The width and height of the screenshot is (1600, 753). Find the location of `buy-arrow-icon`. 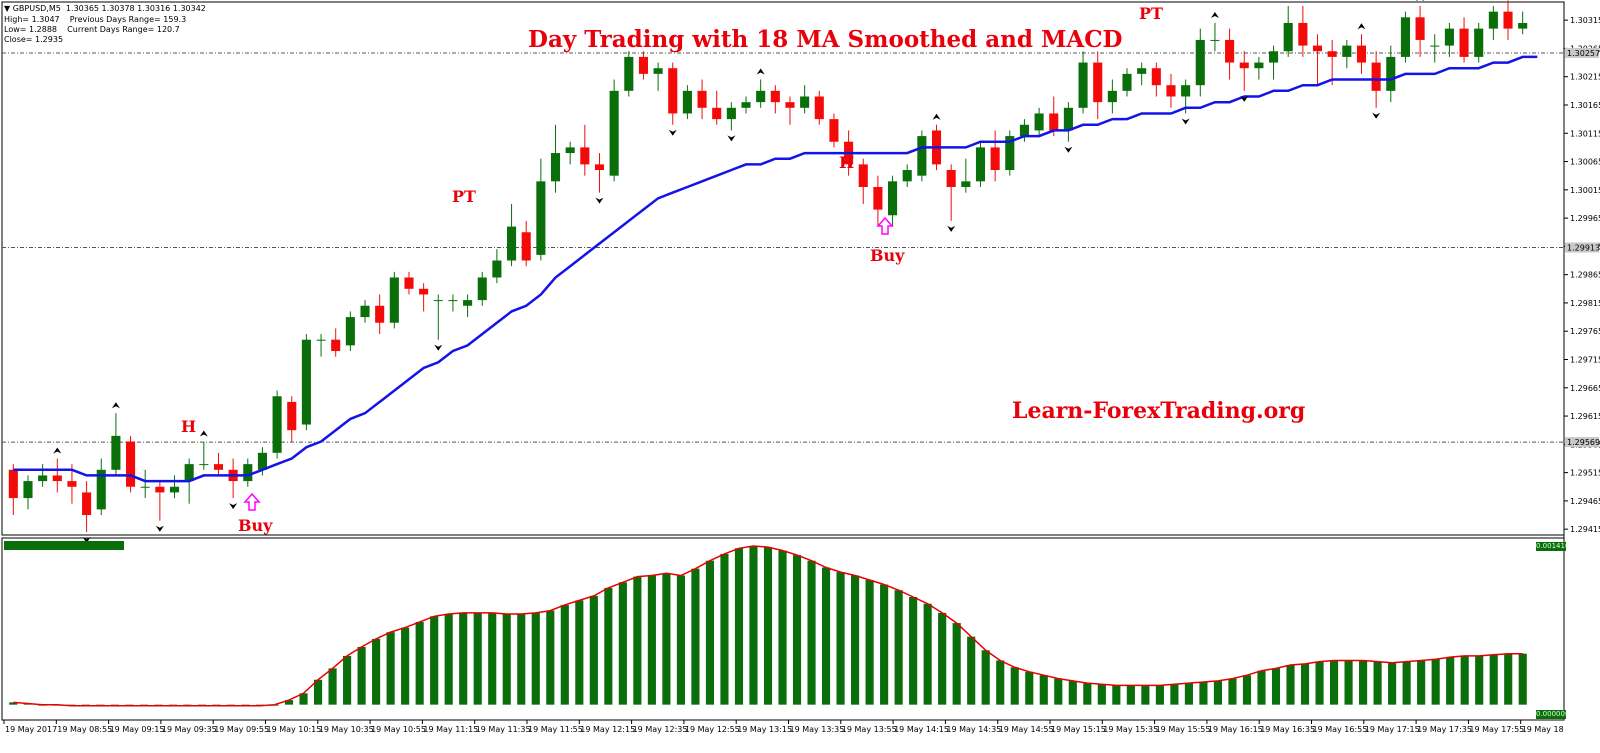

buy-arrow-icon is located at coordinates (252, 501).